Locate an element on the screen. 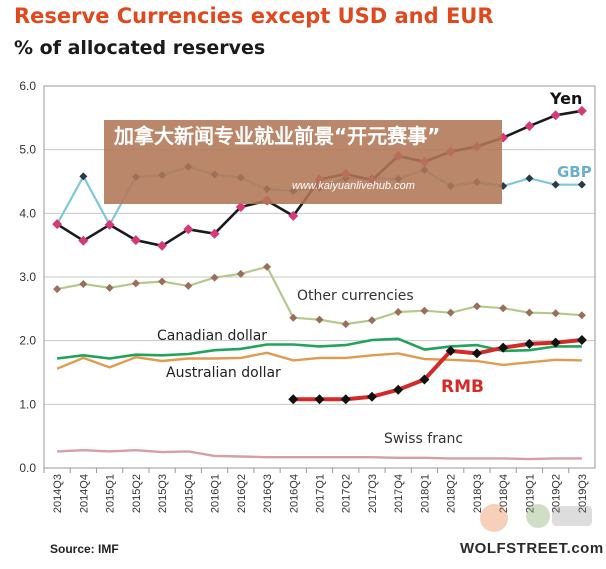  chart-subtitle: % of allocated reserves is located at coordinates (140, 48).